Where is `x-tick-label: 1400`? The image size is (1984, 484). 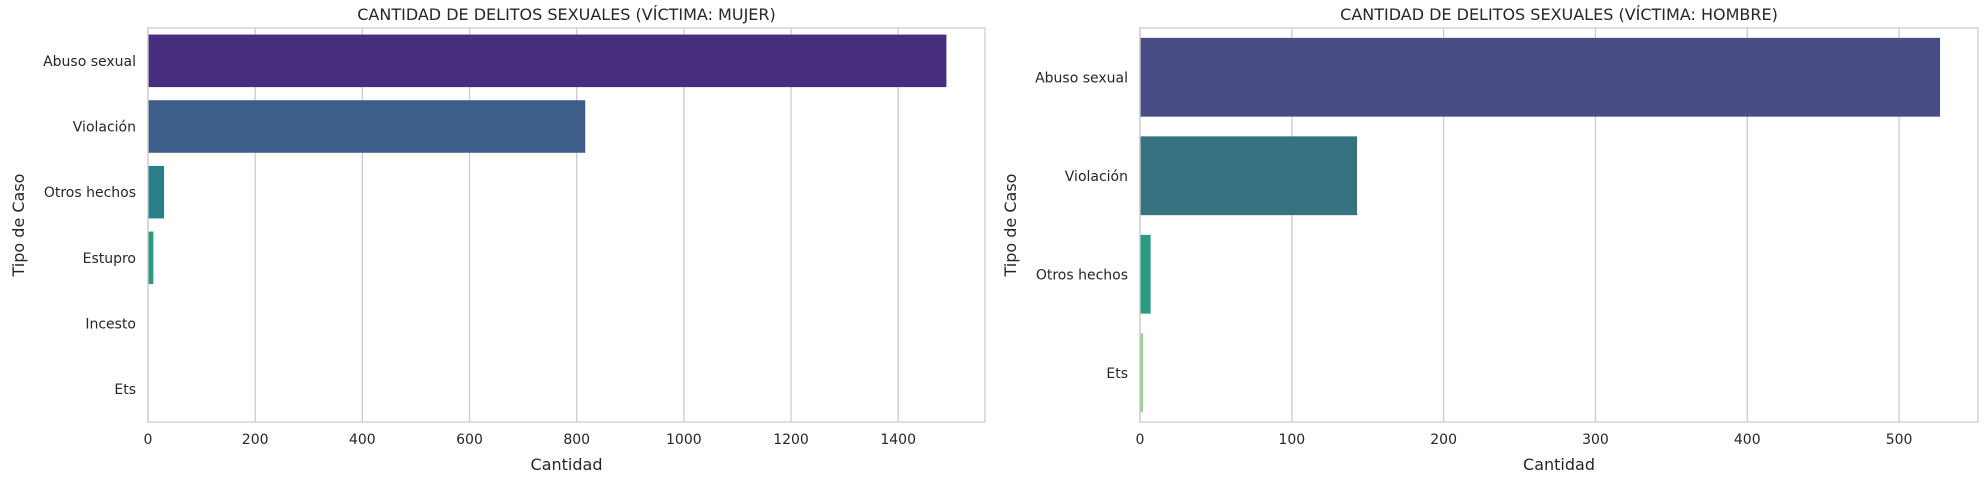 x-tick-label: 1400 is located at coordinates (898, 440).